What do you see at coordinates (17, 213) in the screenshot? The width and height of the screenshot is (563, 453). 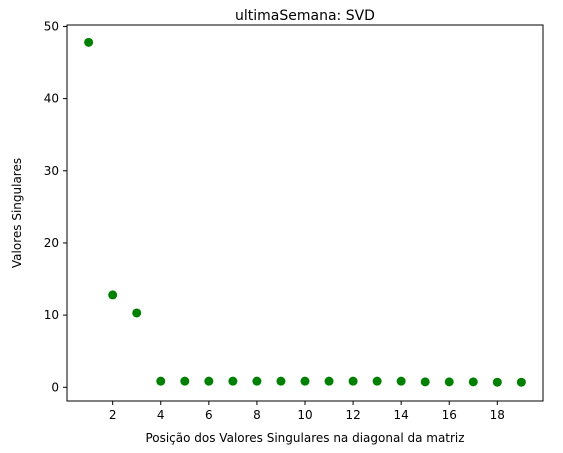 I see `y-axis-label: Valores Singulares` at bounding box center [17, 213].